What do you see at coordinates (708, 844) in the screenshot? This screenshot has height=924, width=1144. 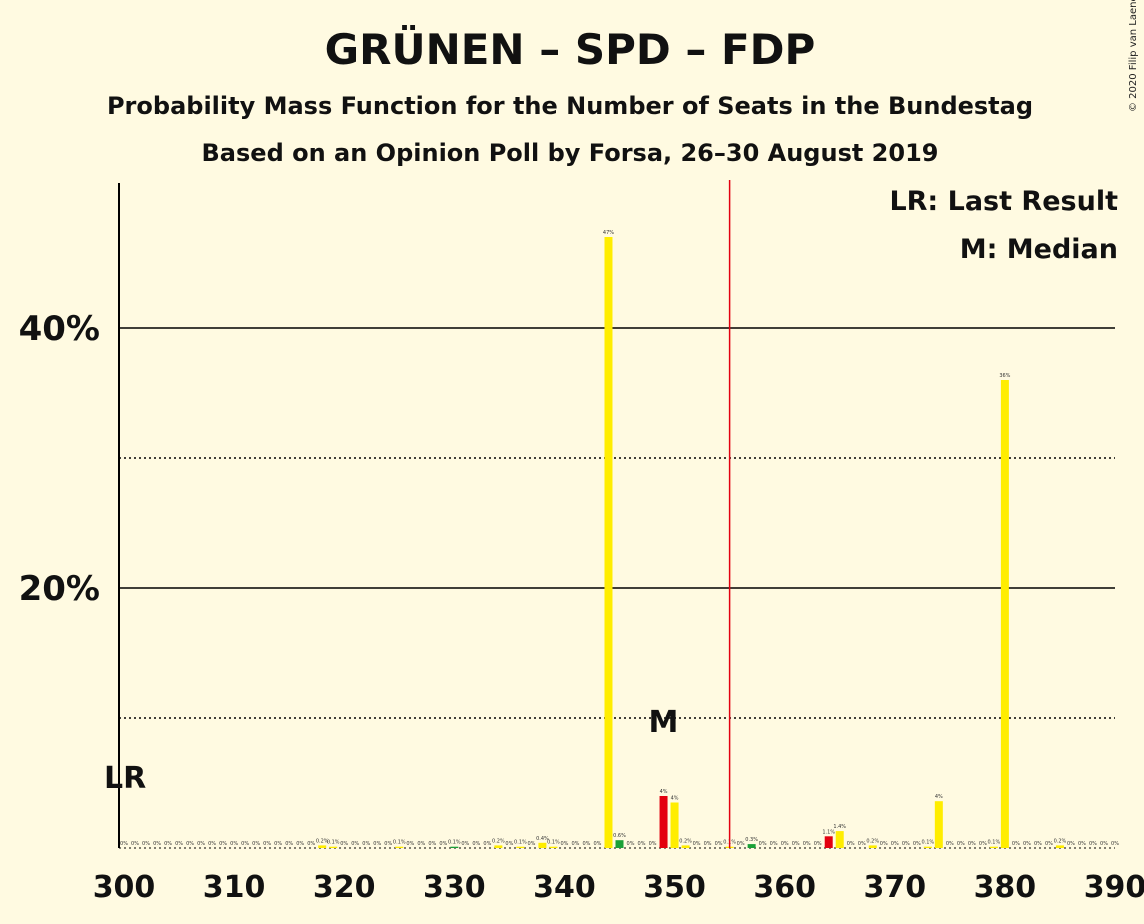 I see `bar-label-353: 0%` at bounding box center [708, 844].